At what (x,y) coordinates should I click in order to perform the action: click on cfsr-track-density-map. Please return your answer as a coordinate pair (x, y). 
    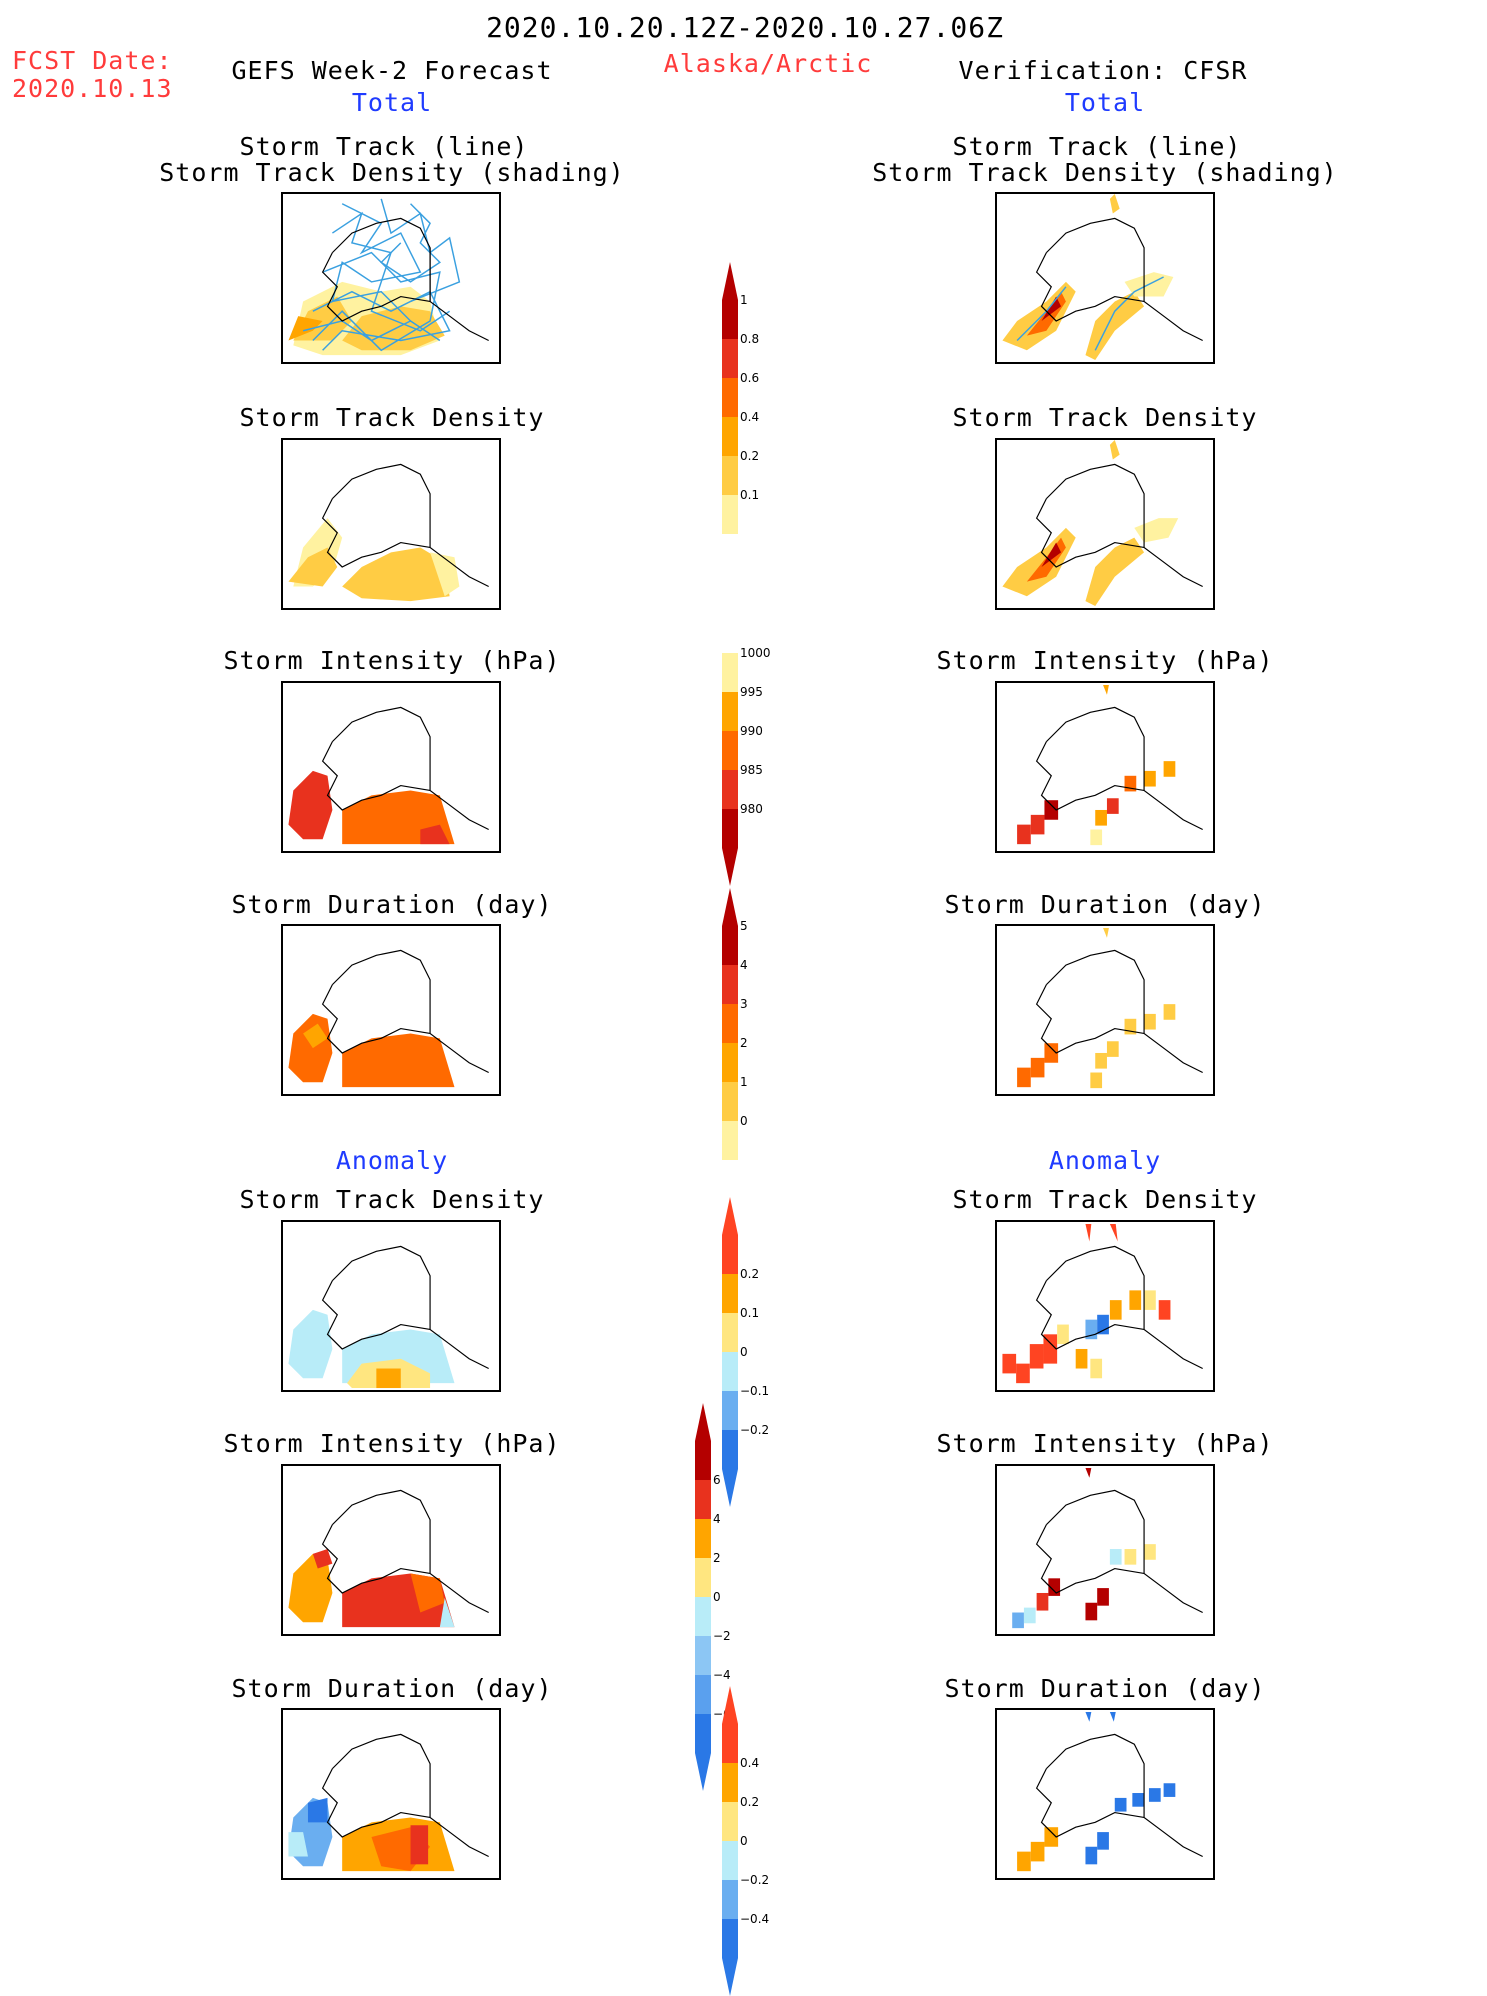
    Looking at the image, I should click on (1105, 524).